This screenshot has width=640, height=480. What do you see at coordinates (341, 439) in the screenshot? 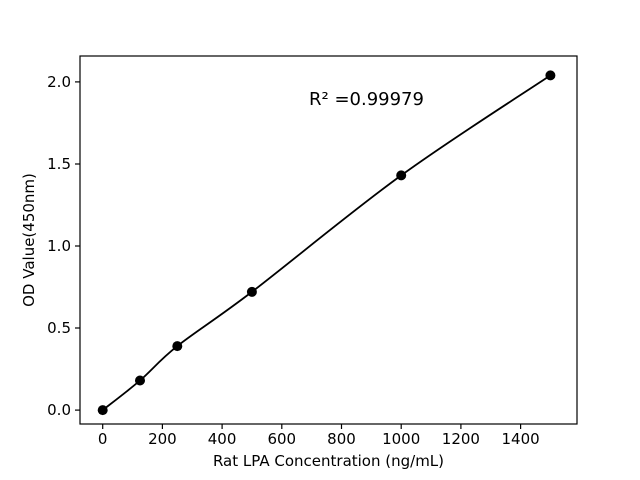
I see `x-tick-label: 800` at bounding box center [341, 439].